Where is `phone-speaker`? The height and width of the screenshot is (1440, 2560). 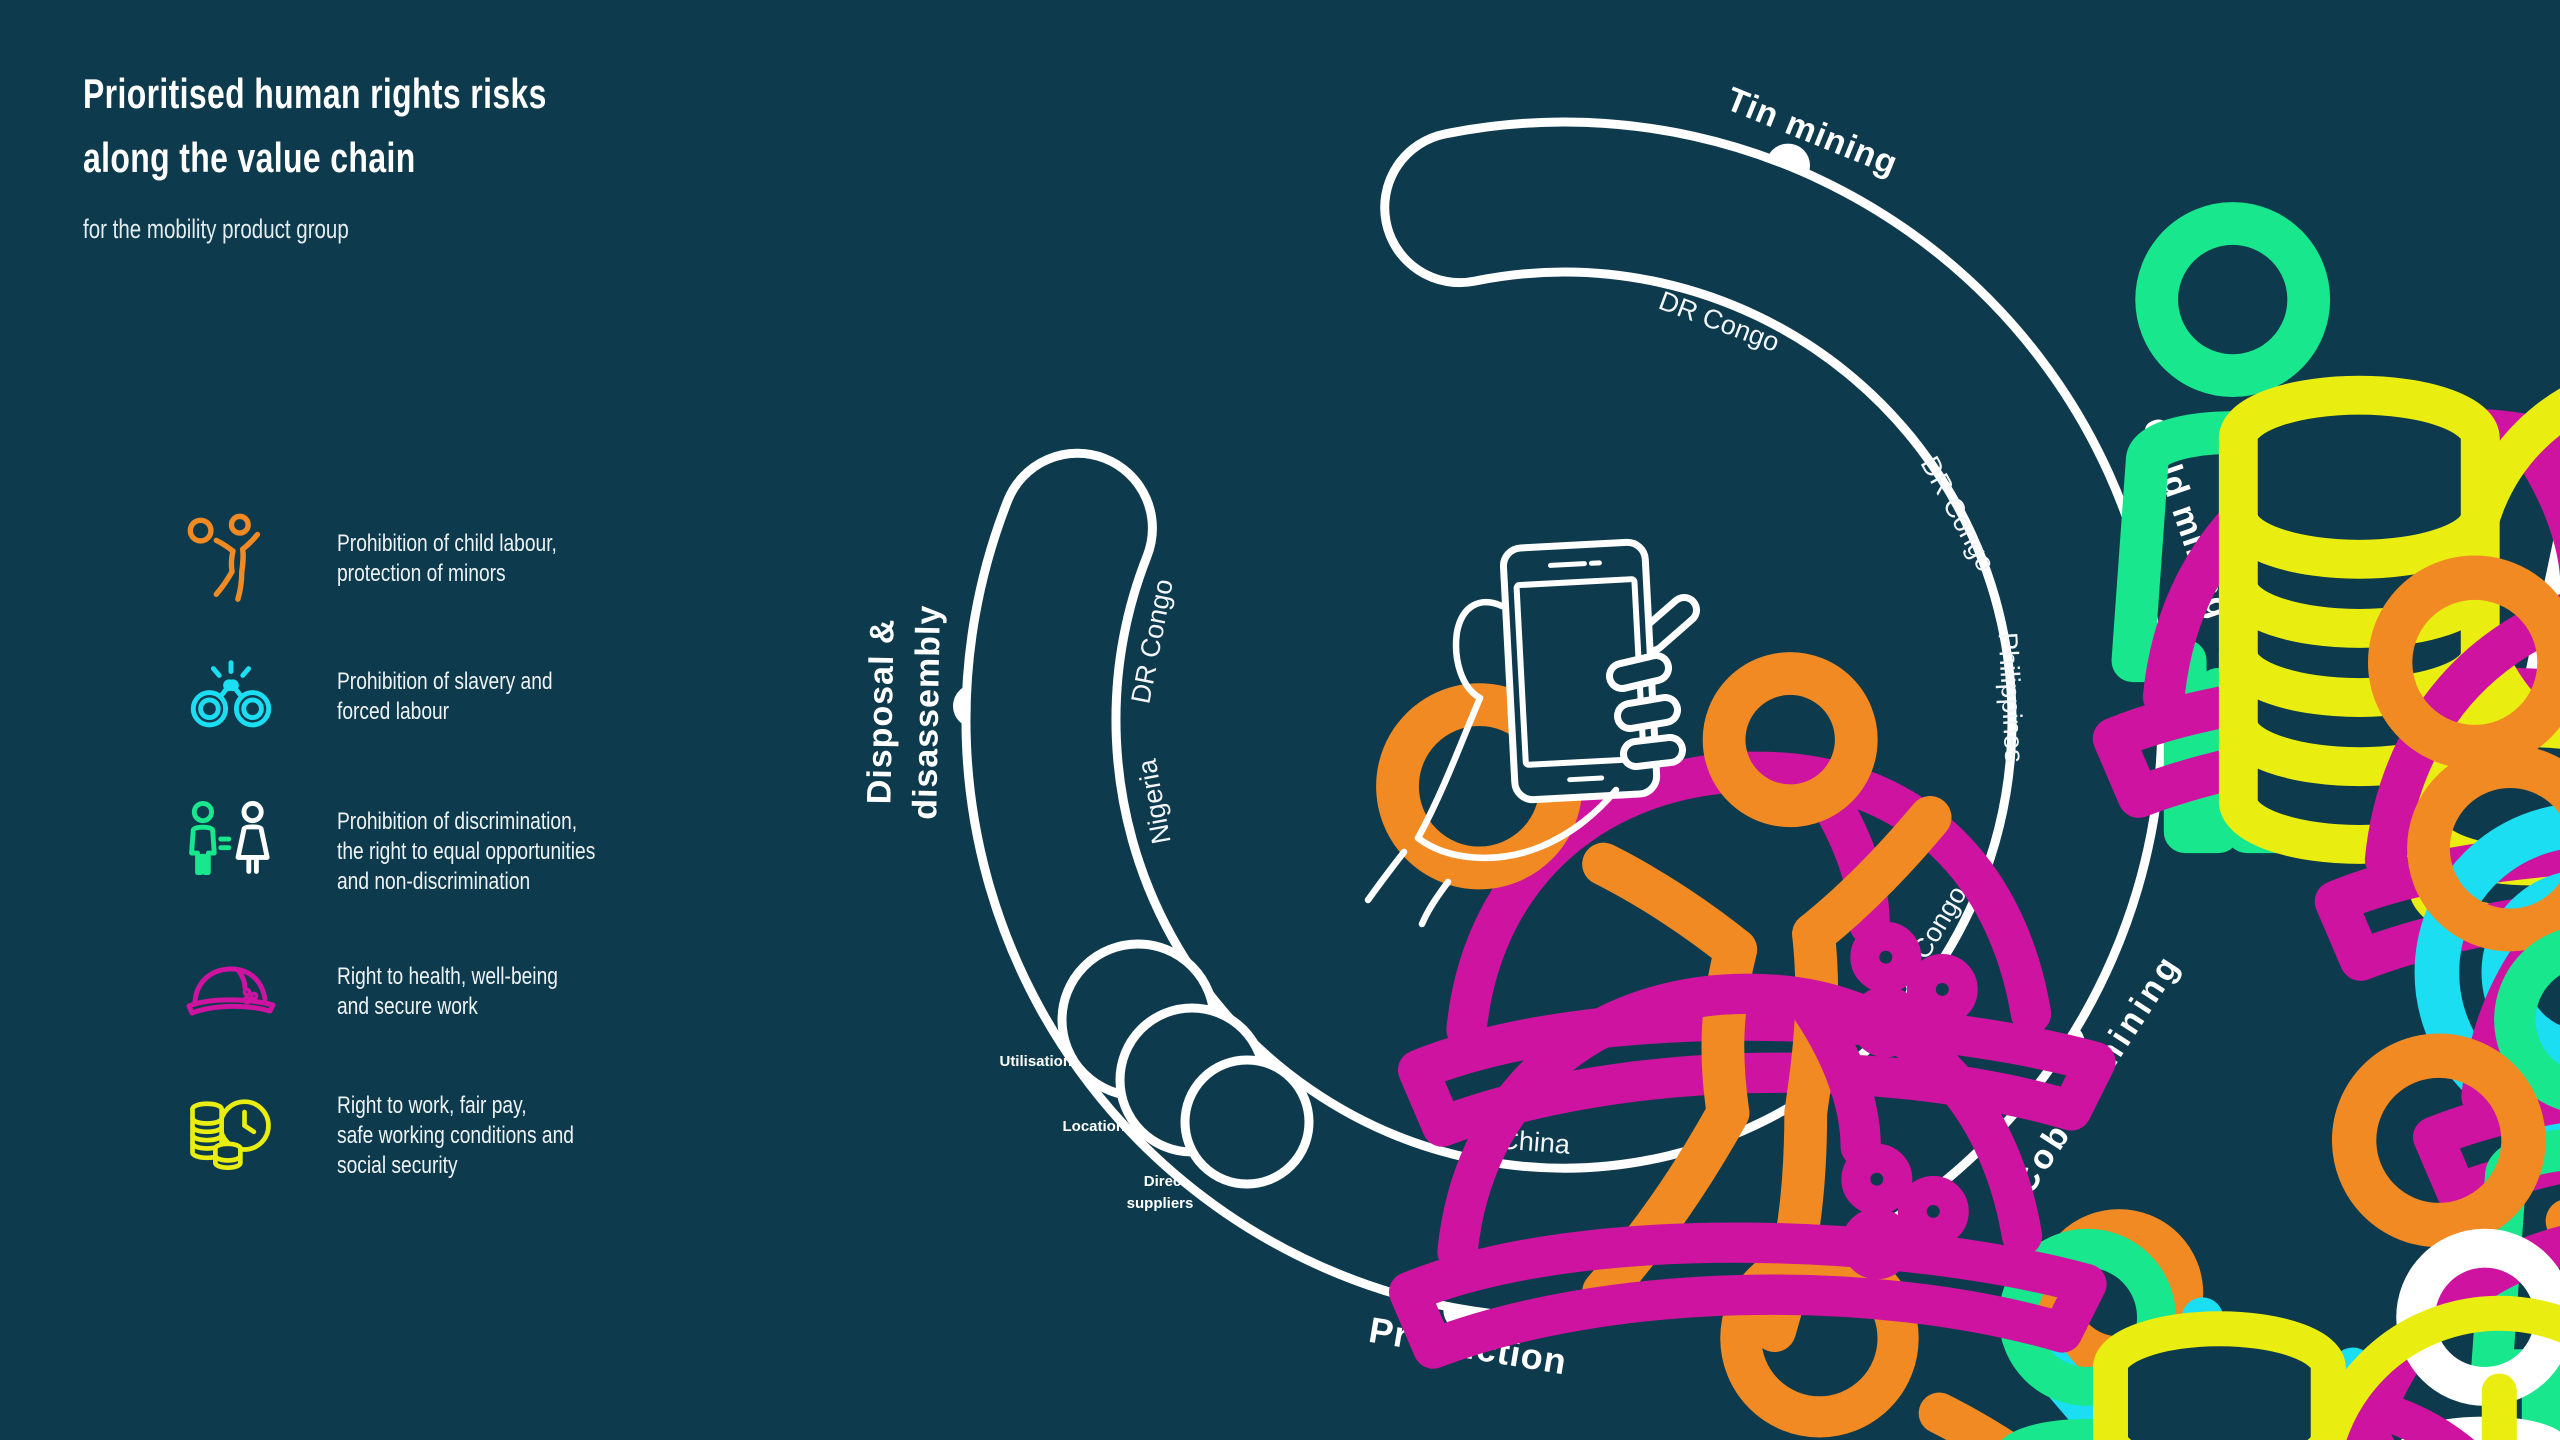
phone-speaker is located at coordinates (1574, 564).